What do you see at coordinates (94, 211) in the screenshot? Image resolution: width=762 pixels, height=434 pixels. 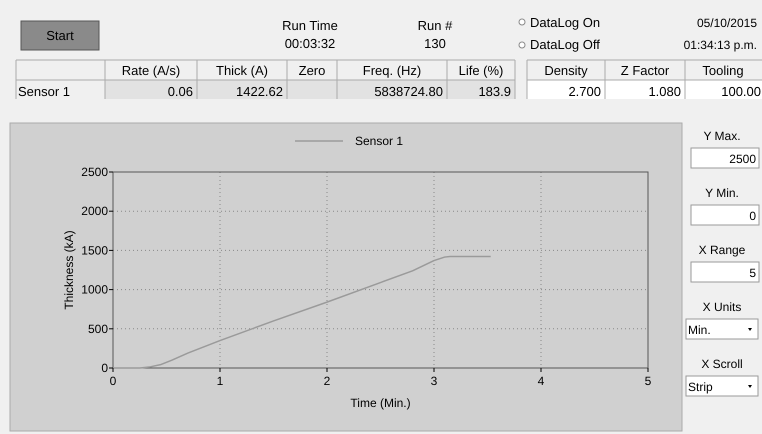 I see `y-tick-label: 2000` at bounding box center [94, 211].